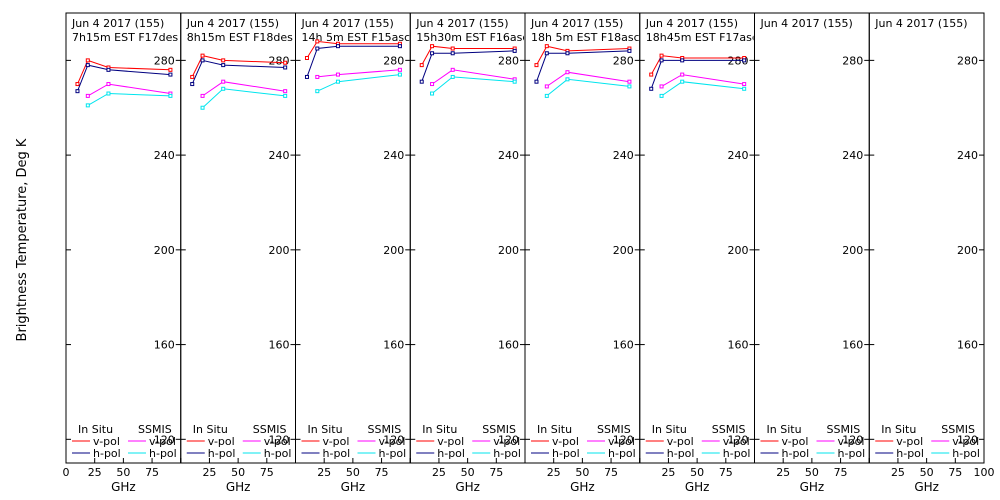 Image resolution: width=1000 pixels, height=500 pixels. What do you see at coordinates (66, 472) in the screenshot?
I see `x-tick-label: 0` at bounding box center [66, 472].